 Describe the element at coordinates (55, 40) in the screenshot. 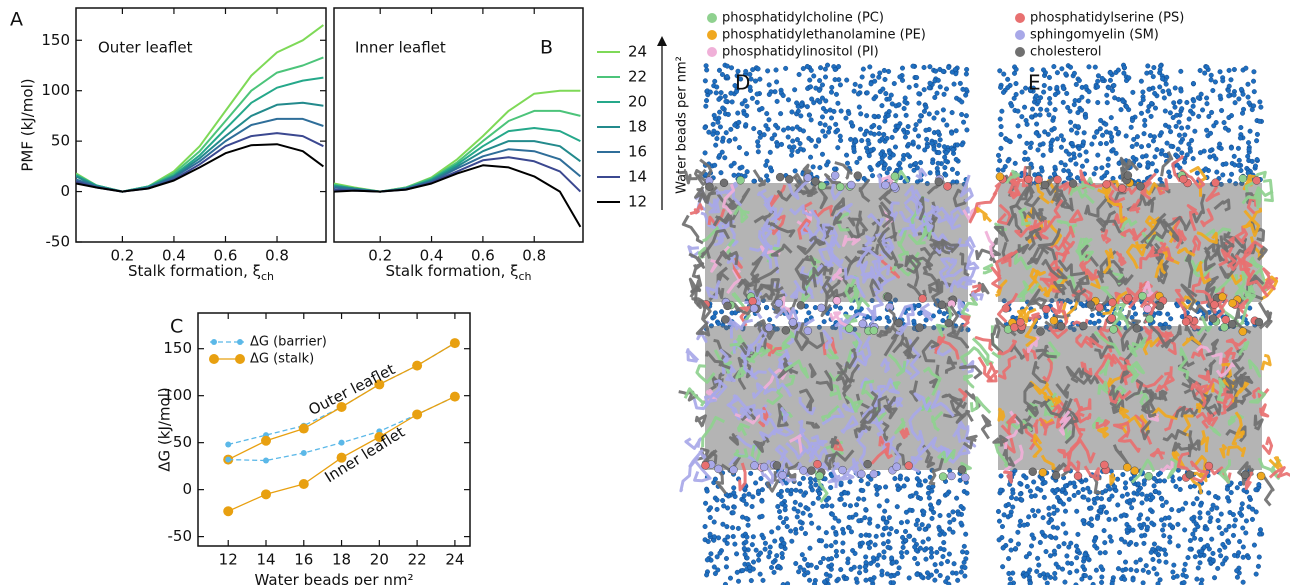

I see `y-tick-label: 150` at that location.